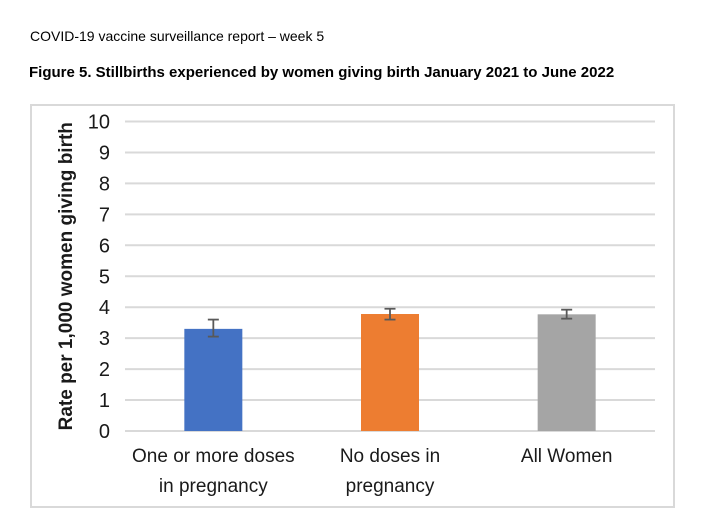  Describe the element at coordinates (213, 471) in the screenshot. I see `x-tick-label: One or more doses in pregnancy` at that location.